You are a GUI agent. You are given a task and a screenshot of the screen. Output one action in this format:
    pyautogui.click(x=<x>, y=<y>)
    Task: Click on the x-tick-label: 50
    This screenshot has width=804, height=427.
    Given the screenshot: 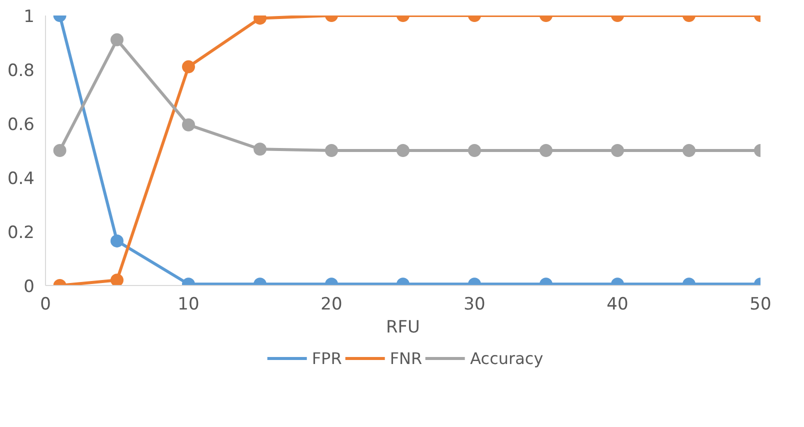 What is the action you would take?
    pyautogui.click(x=761, y=304)
    